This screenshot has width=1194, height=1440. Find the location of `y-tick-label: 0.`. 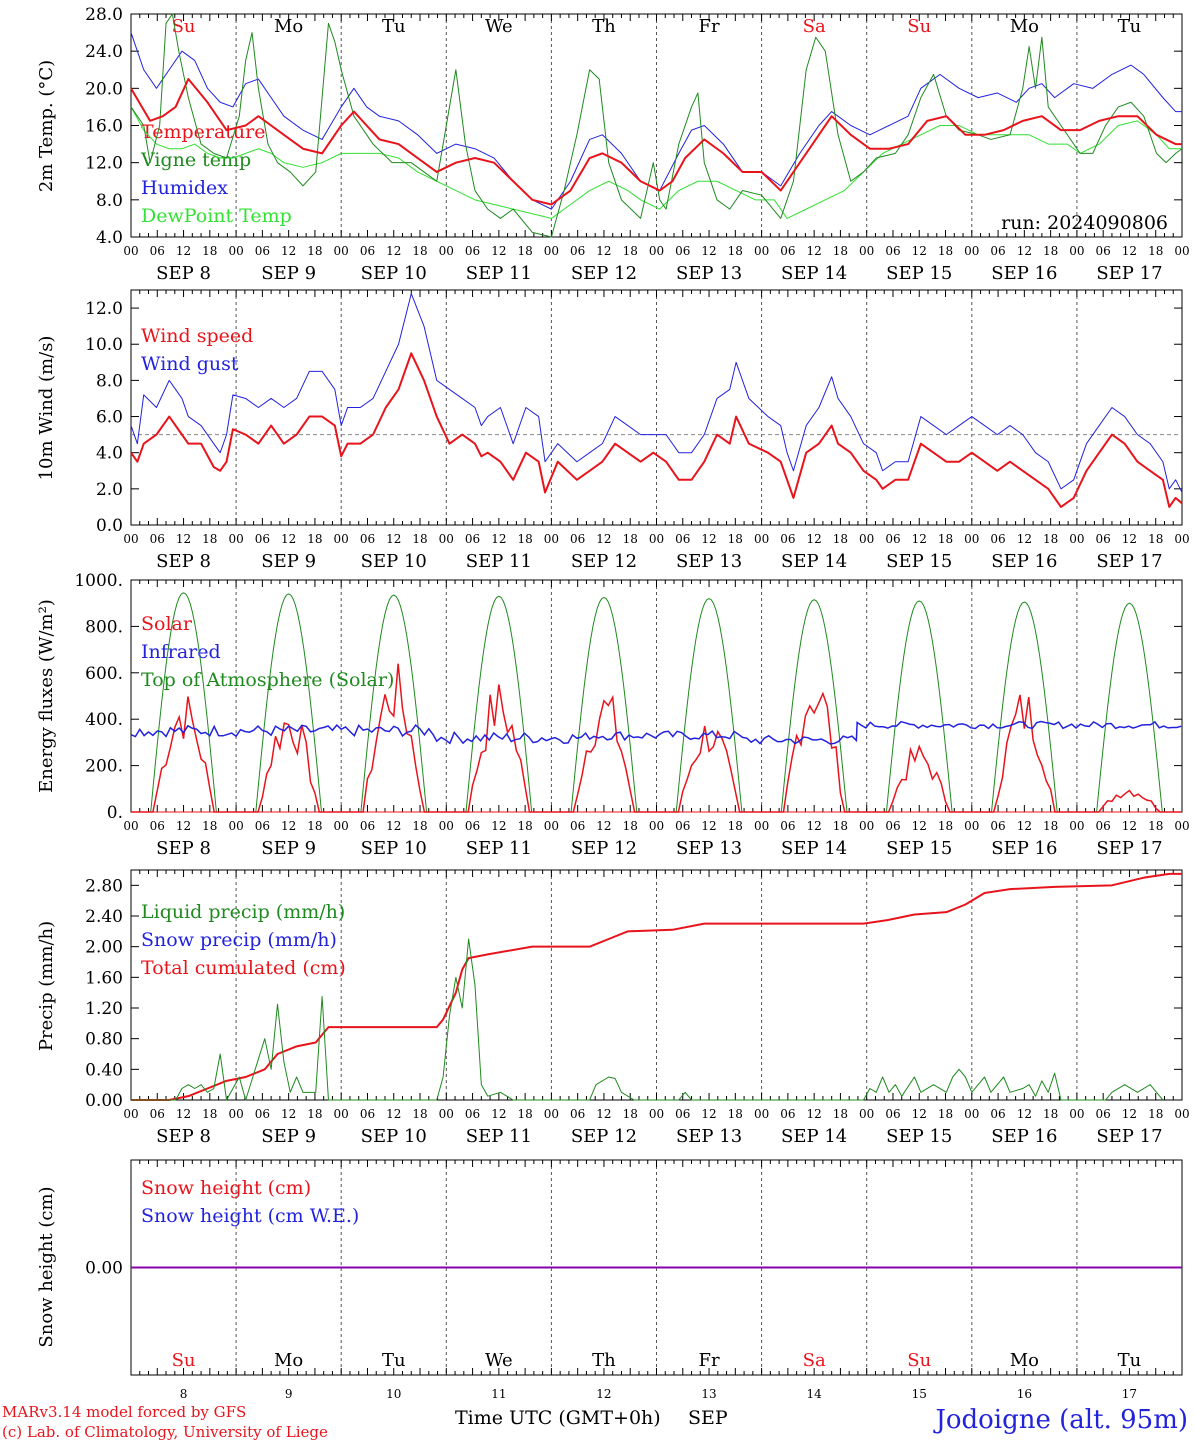

y-tick-label: 0. is located at coordinates (115, 813).